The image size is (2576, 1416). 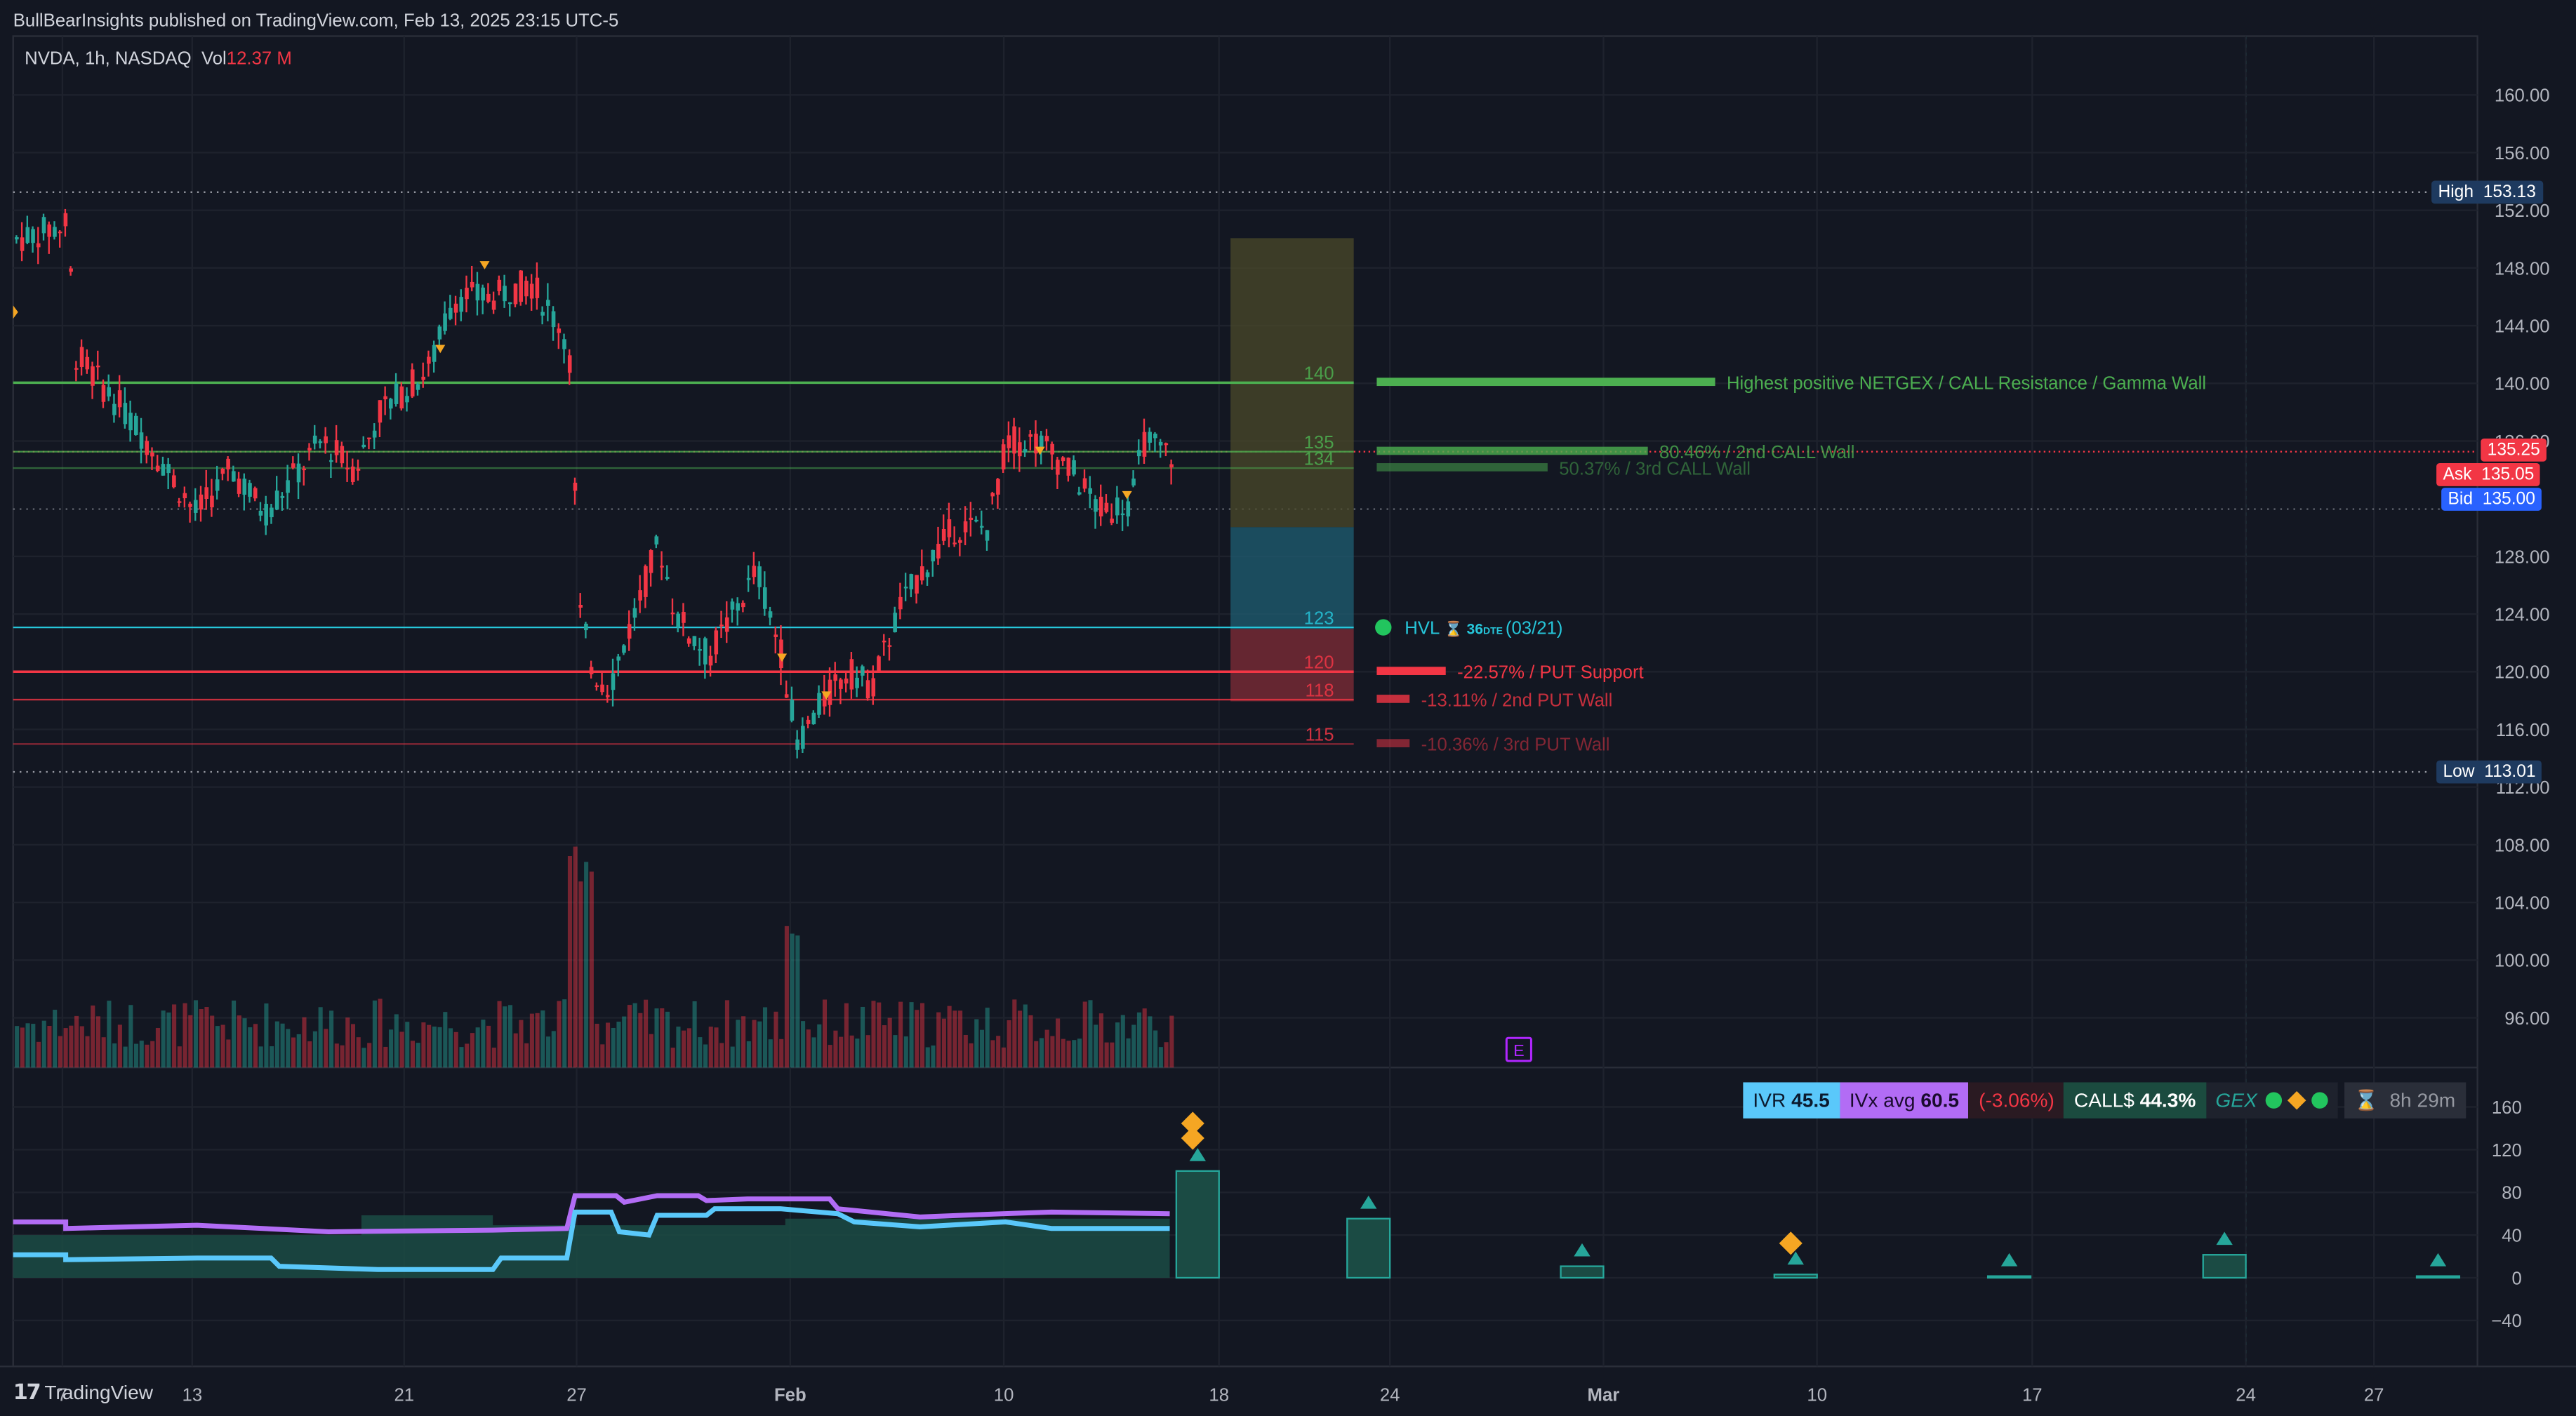 What do you see at coordinates (2514, 450) in the screenshot?
I see `last-price-label: 135.25` at bounding box center [2514, 450].